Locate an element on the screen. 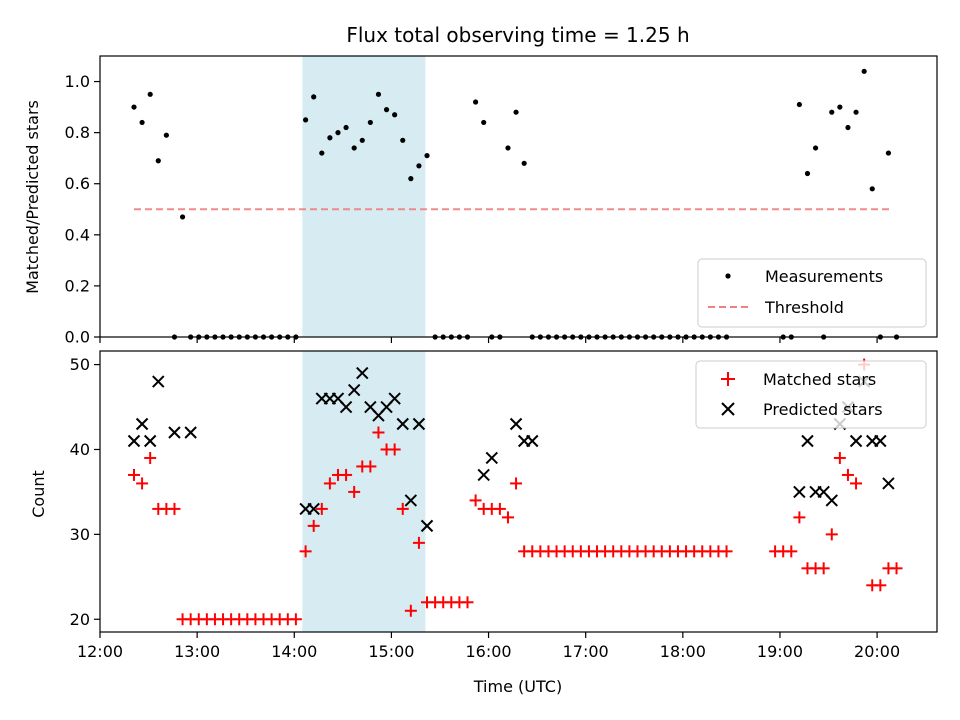  legend-measurements-label: Measurements is located at coordinates (824, 276).